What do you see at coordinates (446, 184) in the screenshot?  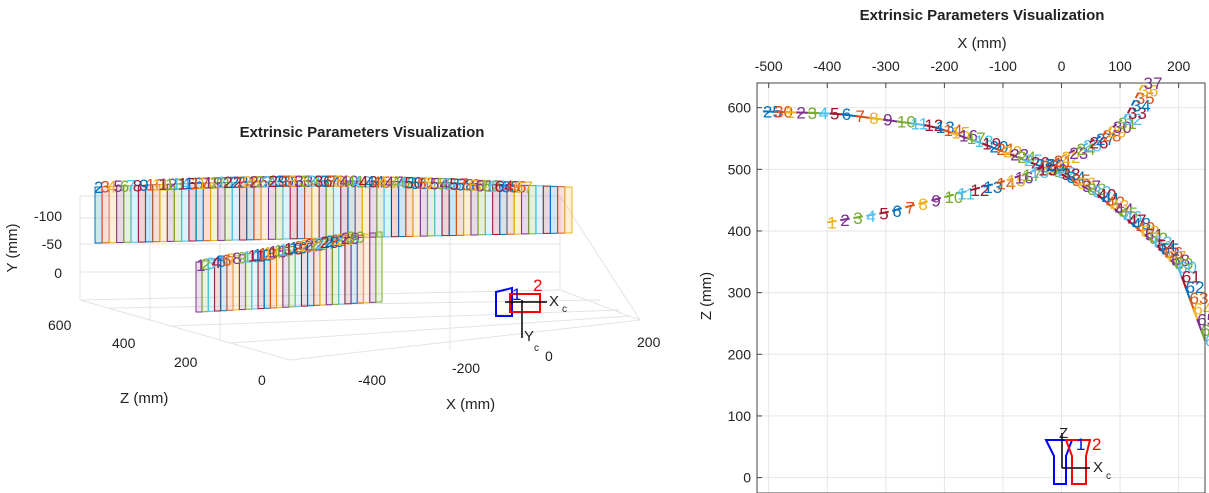 I see `upper-board-label: 55` at bounding box center [446, 184].